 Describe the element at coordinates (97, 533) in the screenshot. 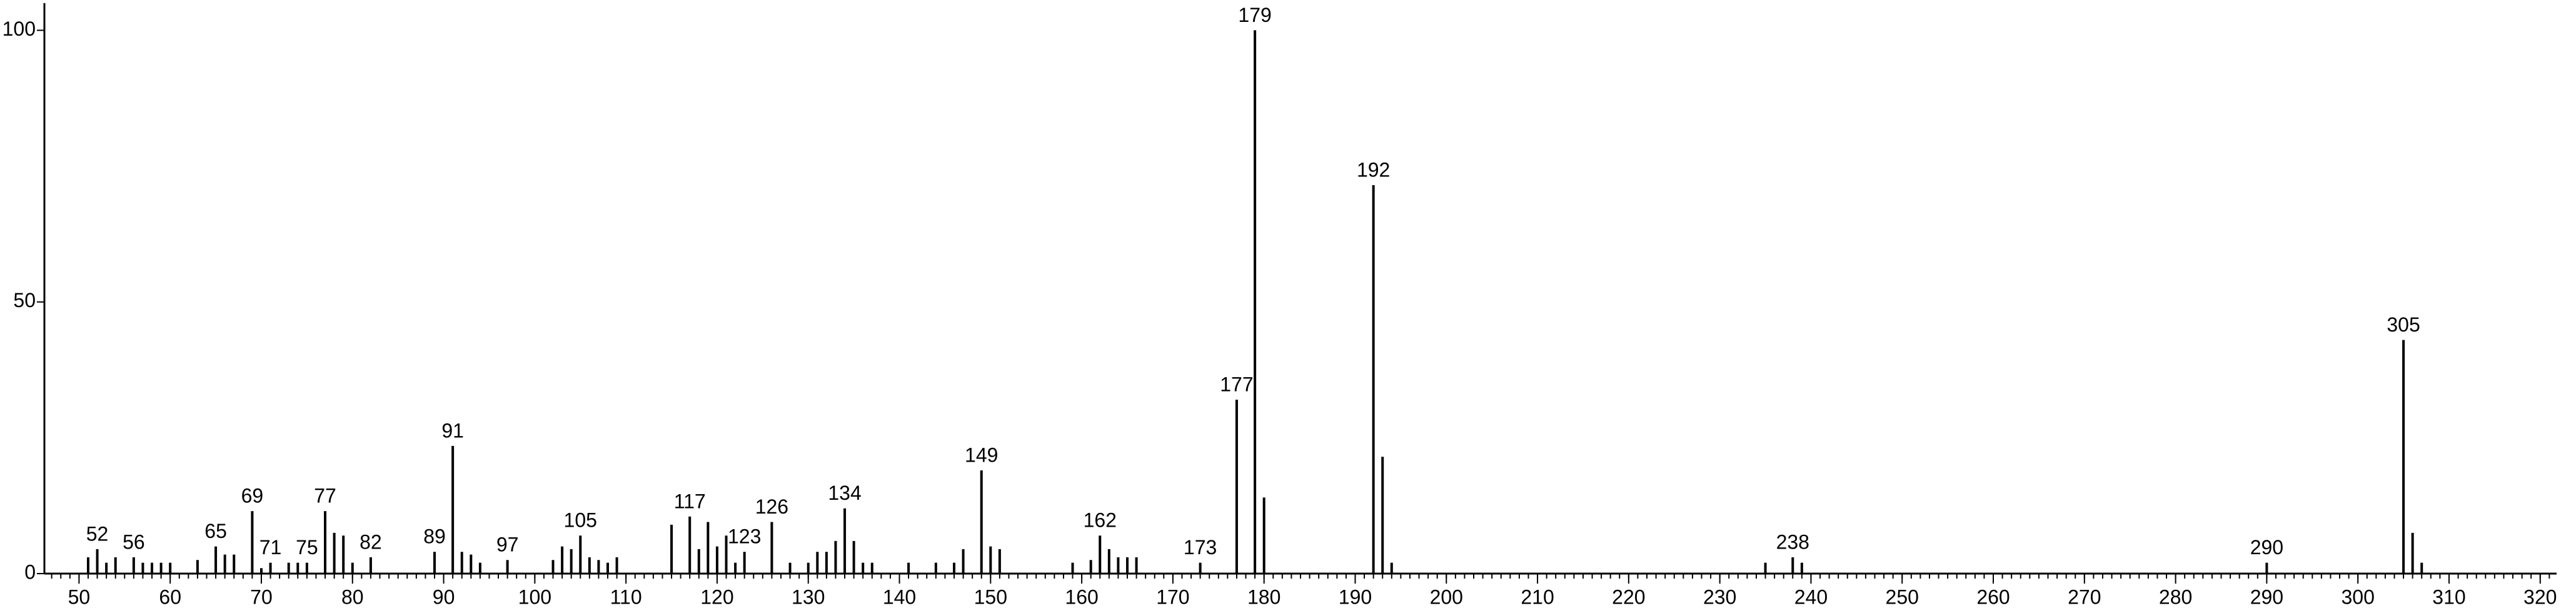

I see `peak-label: 52` at that location.